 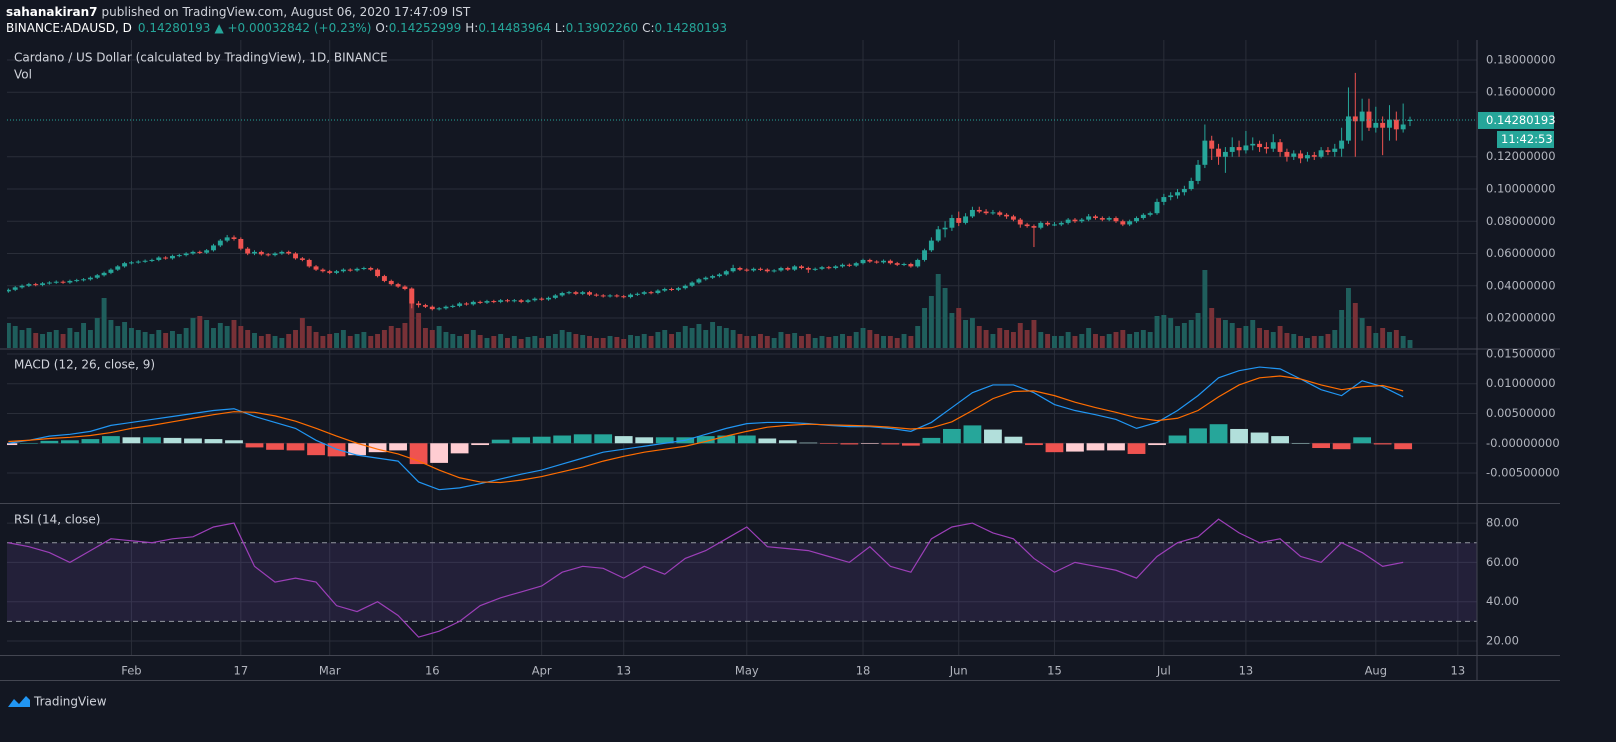 I want to click on rsi-title: RSI (14, close), so click(x=57, y=520).